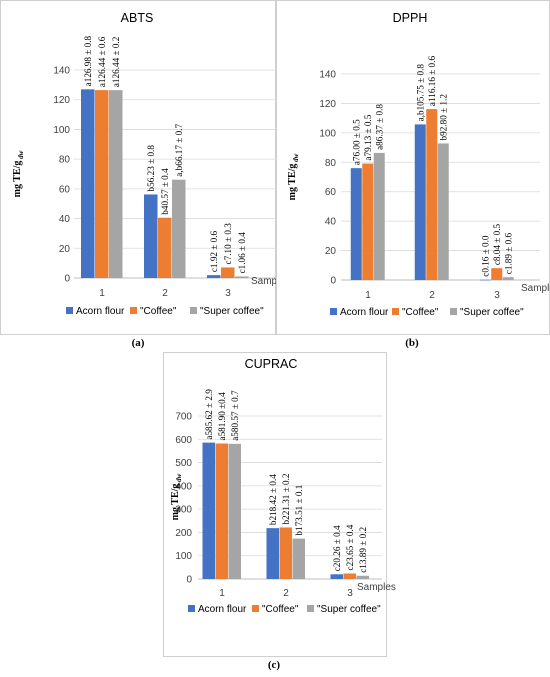 Image resolution: width=550 pixels, height=677 pixels. Describe the element at coordinates (183, 417) in the screenshot. I see `y-tick-label: 700` at that location.